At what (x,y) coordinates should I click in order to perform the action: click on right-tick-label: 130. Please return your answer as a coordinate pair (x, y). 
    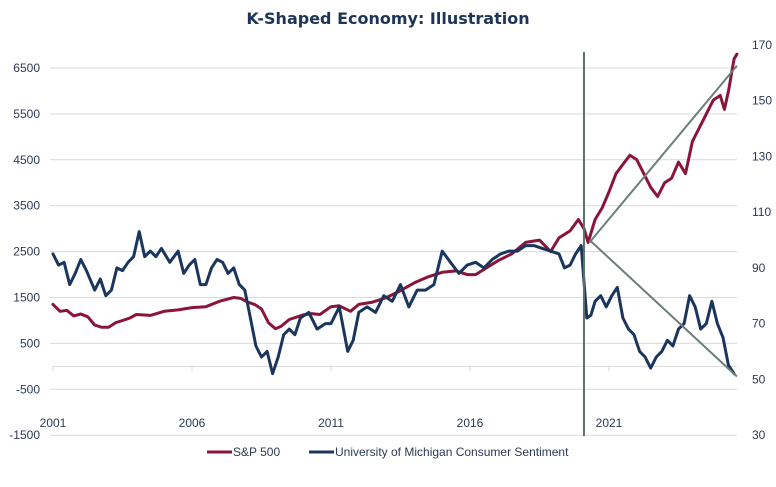
    Looking at the image, I should click on (762, 156).